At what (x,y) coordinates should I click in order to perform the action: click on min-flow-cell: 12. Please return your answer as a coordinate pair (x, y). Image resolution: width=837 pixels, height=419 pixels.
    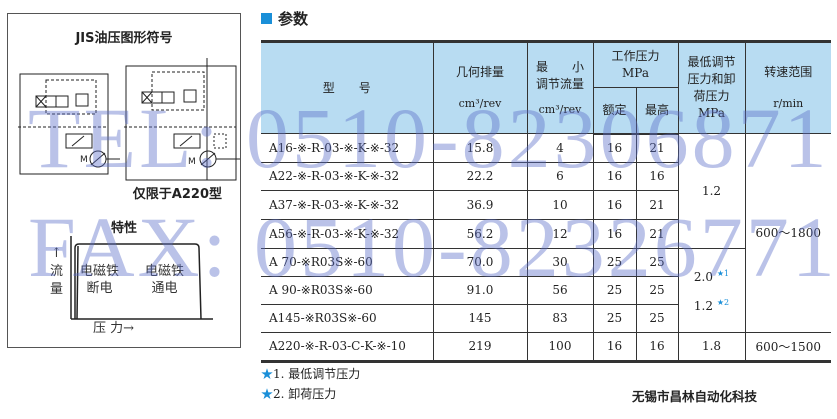
    Looking at the image, I should click on (560, 233).